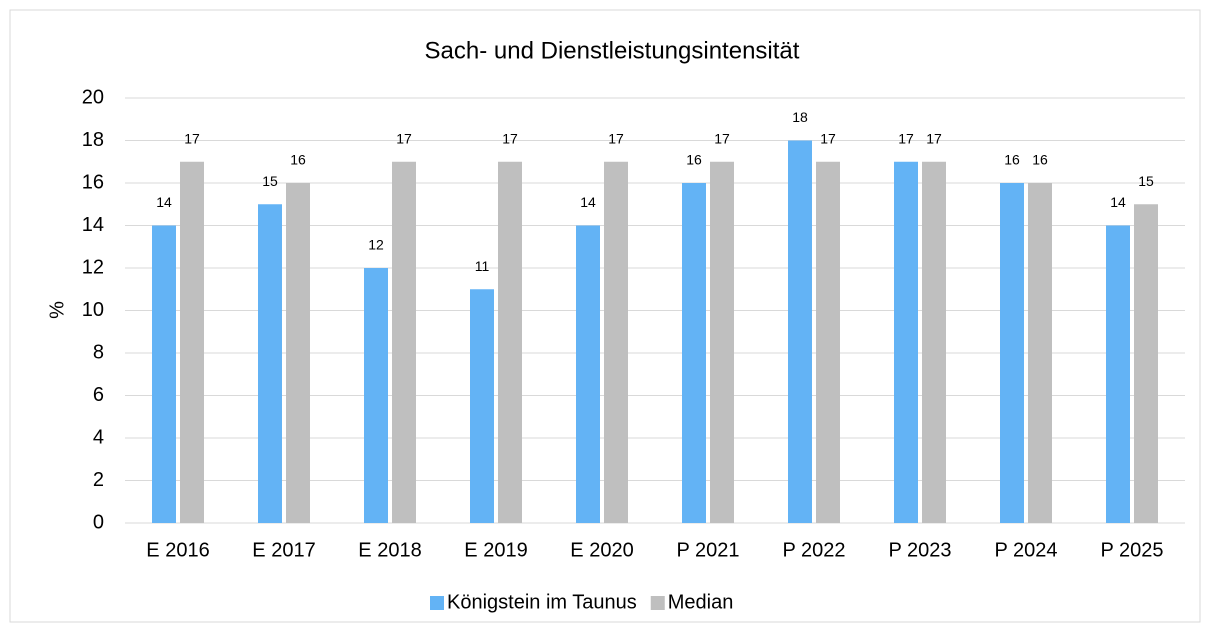 This screenshot has height=632, width=1211. I want to click on data-label: 12, so click(376, 245).